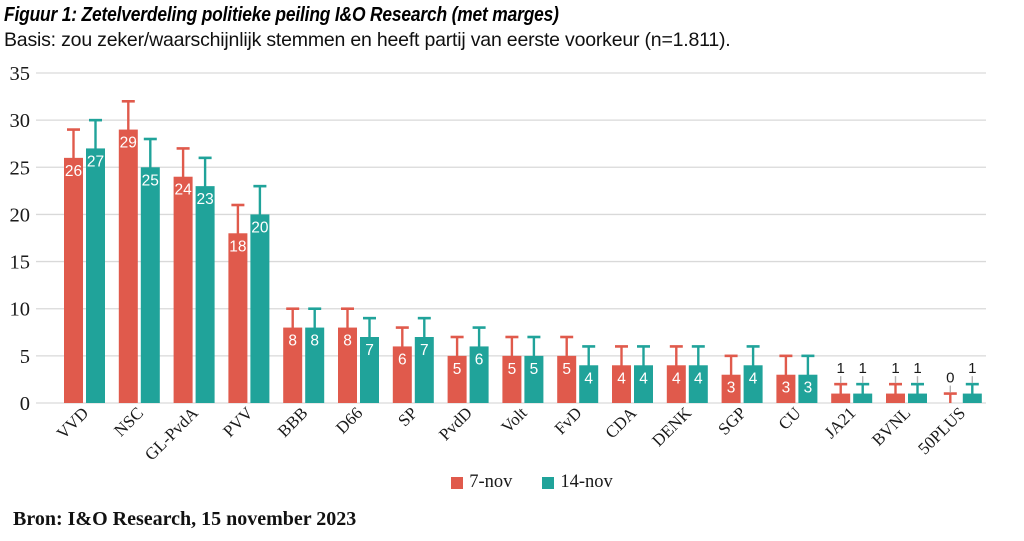  Describe the element at coordinates (941, 430) in the screenshot. I see `x-axis-label-50PLUS: 50PLUS` at that location.